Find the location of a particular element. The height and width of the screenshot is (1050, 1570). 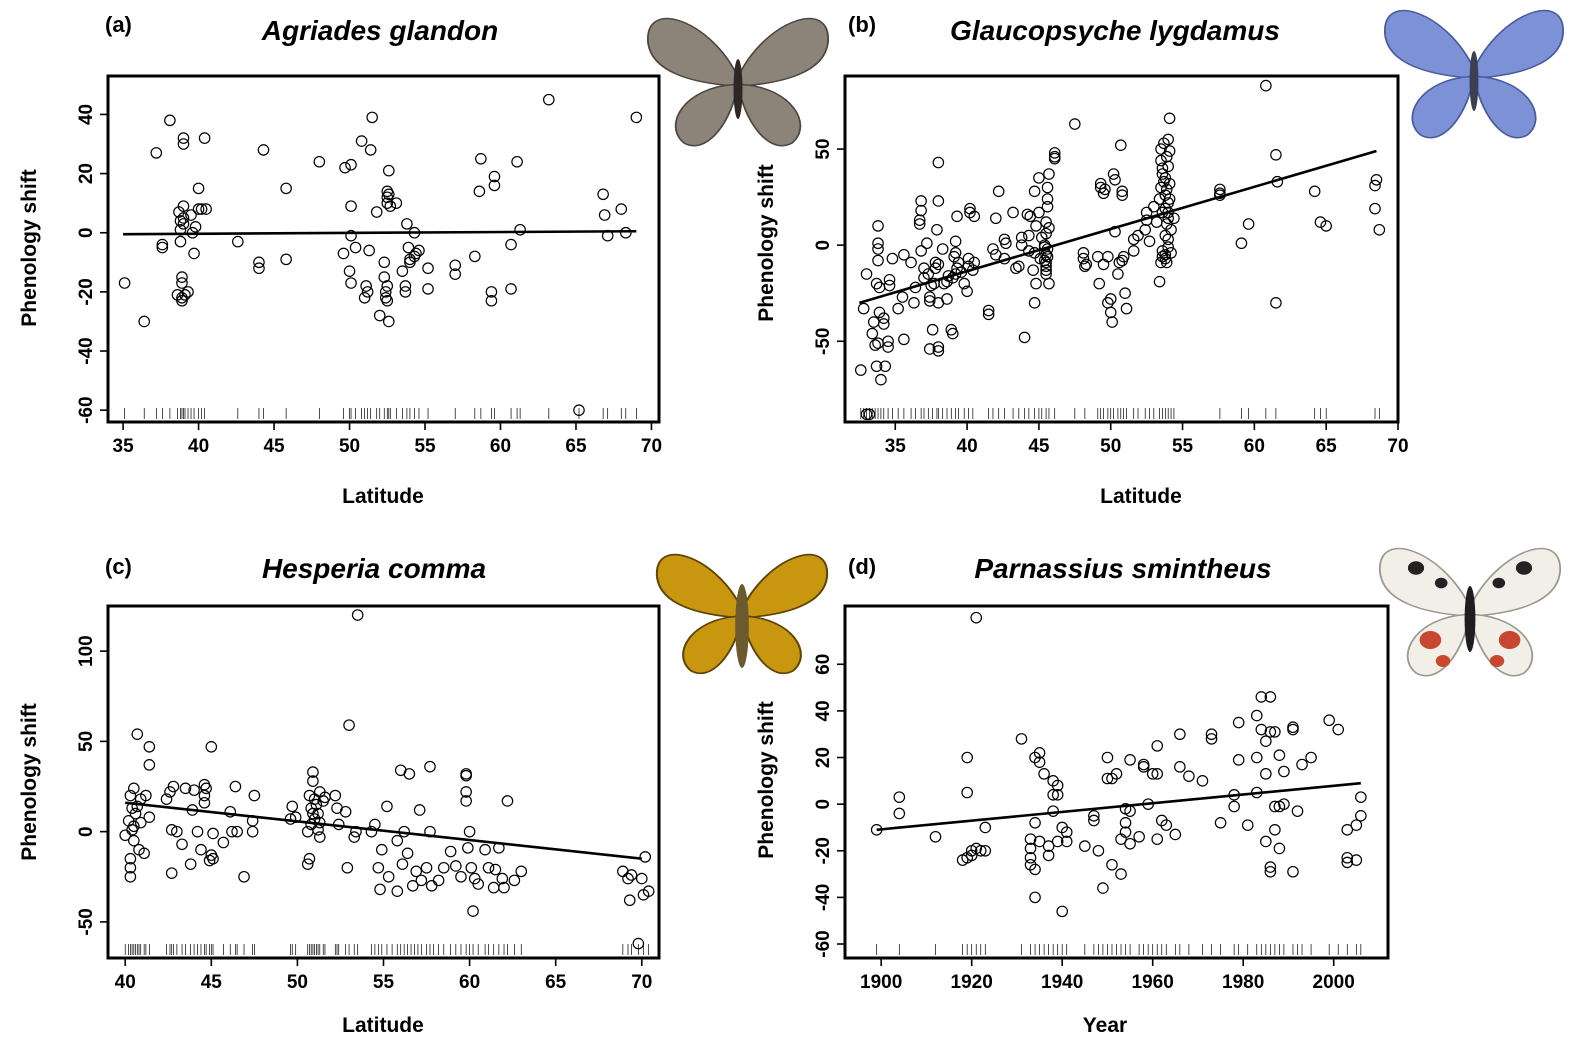

fit-line-b is located at coordinates (1117, 227).